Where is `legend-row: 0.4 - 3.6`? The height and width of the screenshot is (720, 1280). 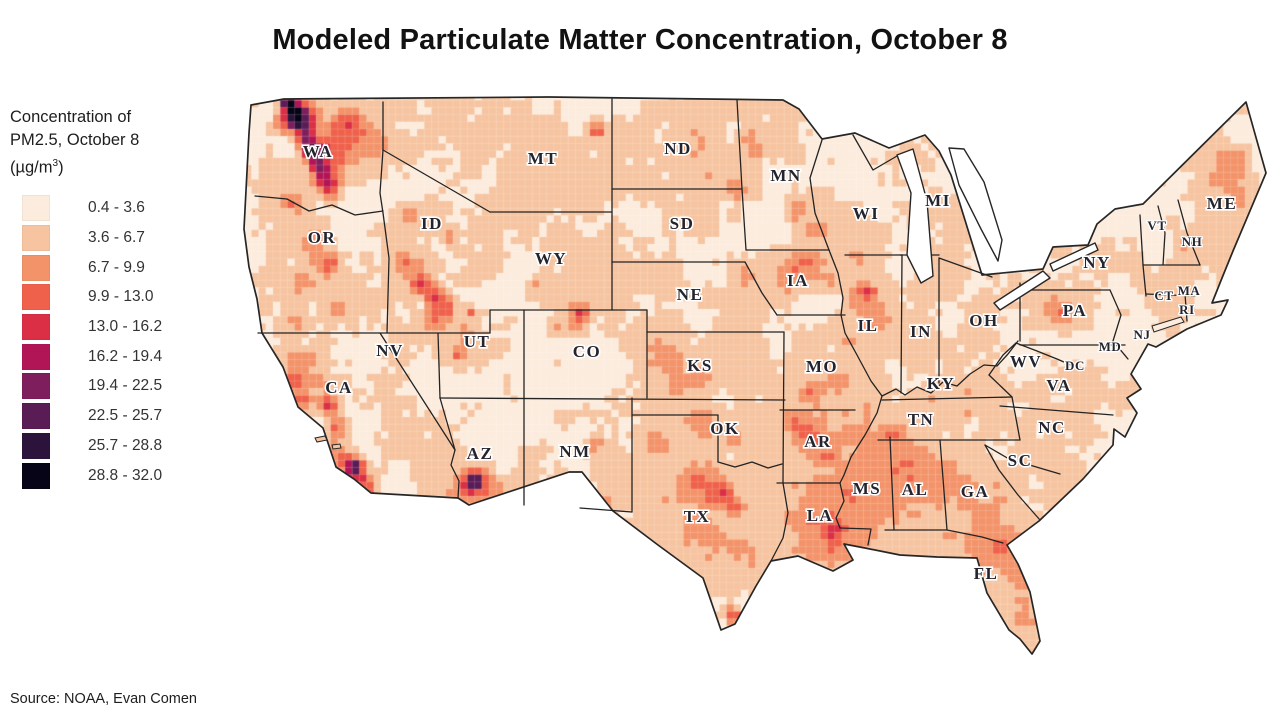 legend-row: 0.4 - 3.6 is located at coordinates (117, 209).